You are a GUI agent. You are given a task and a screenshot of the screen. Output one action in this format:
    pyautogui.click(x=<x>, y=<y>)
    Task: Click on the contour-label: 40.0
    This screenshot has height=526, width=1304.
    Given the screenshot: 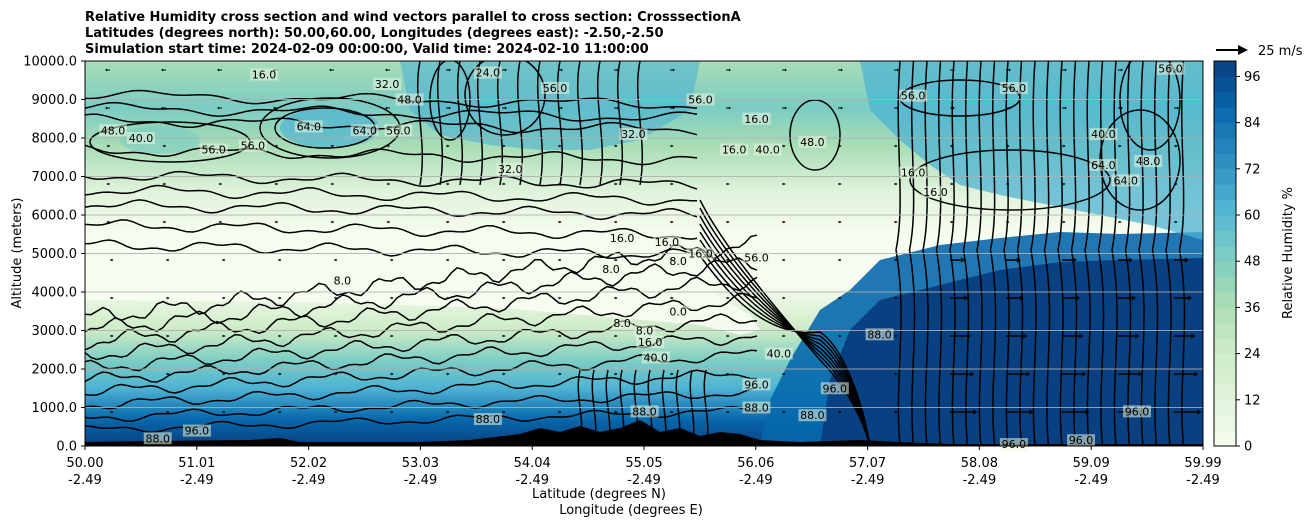 What is the action you would take?
    pyautogui.click(x=1103, y=134)
    